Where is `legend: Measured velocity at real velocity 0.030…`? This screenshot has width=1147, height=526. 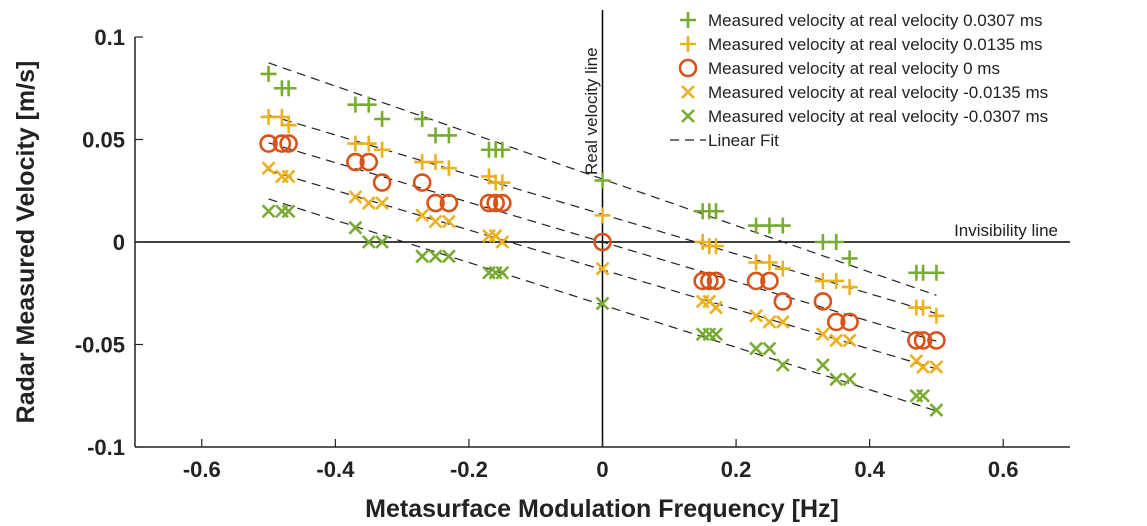
legend: Measured velocity at real velocity 0.030… is located at coordinates (859, 80).